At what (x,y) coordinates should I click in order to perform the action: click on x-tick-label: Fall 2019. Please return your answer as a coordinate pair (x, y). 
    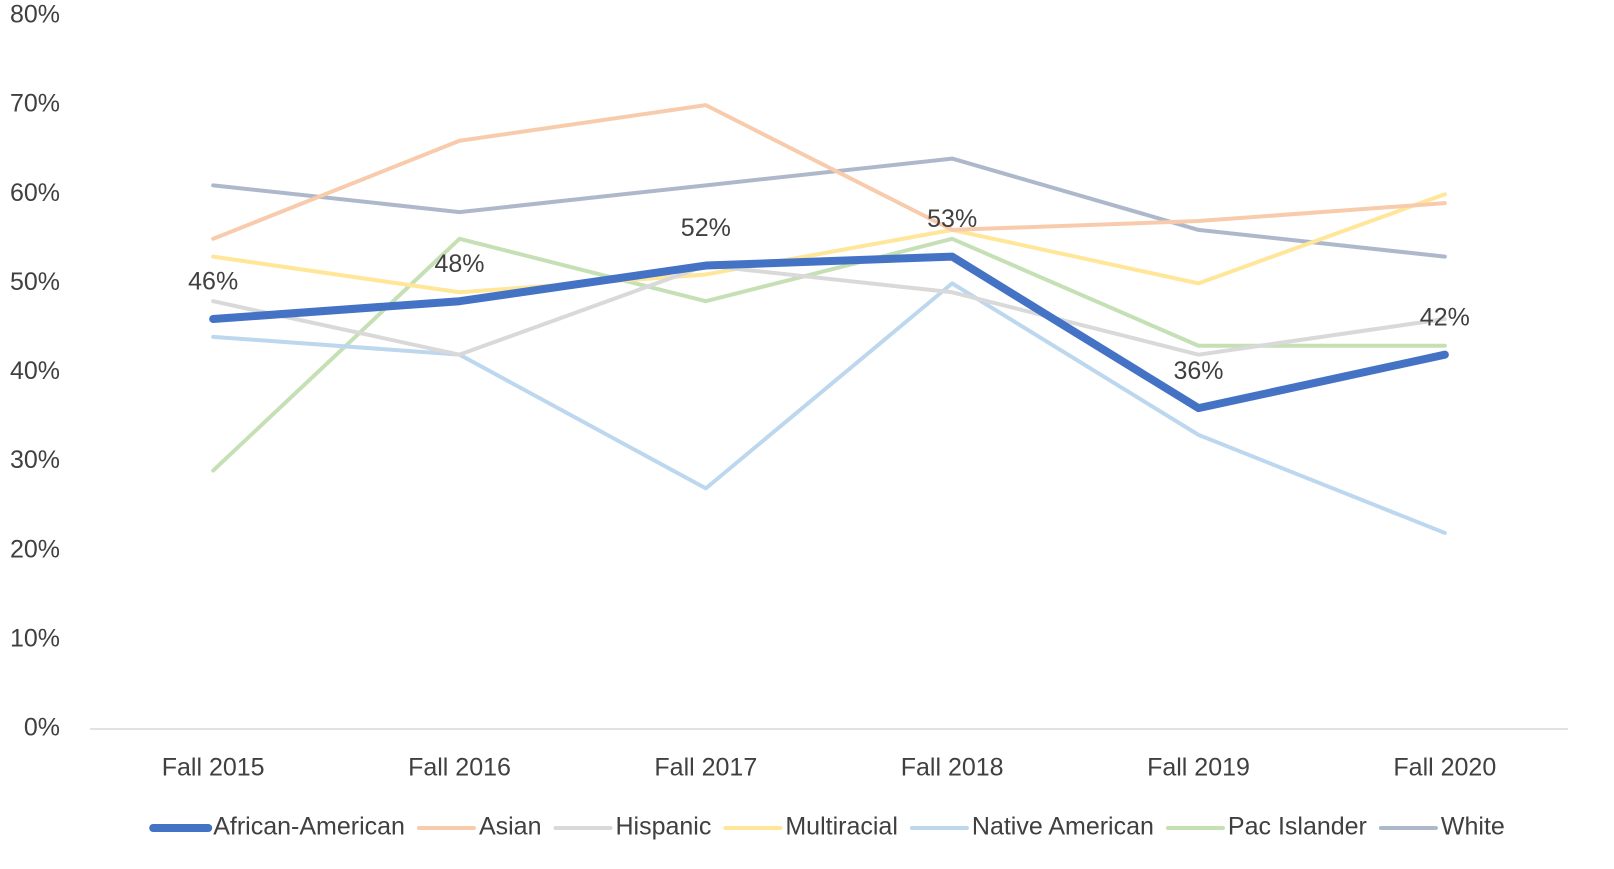
    Looking at the image, I should click on (1198, 768).